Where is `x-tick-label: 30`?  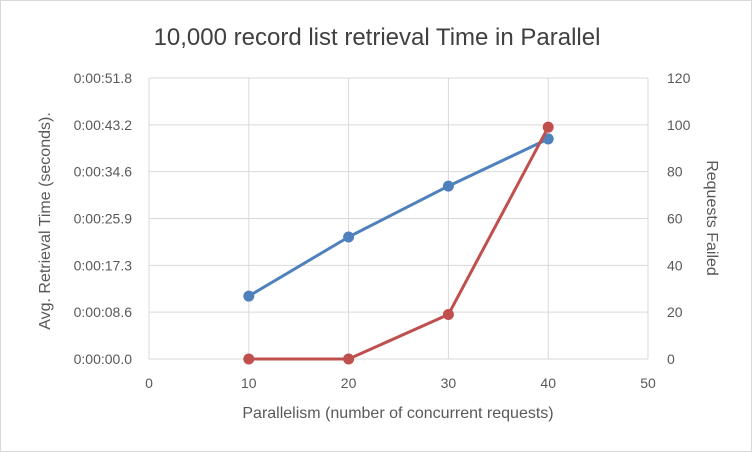
x-tick-label: 30 is located at coordinates (449, 383).